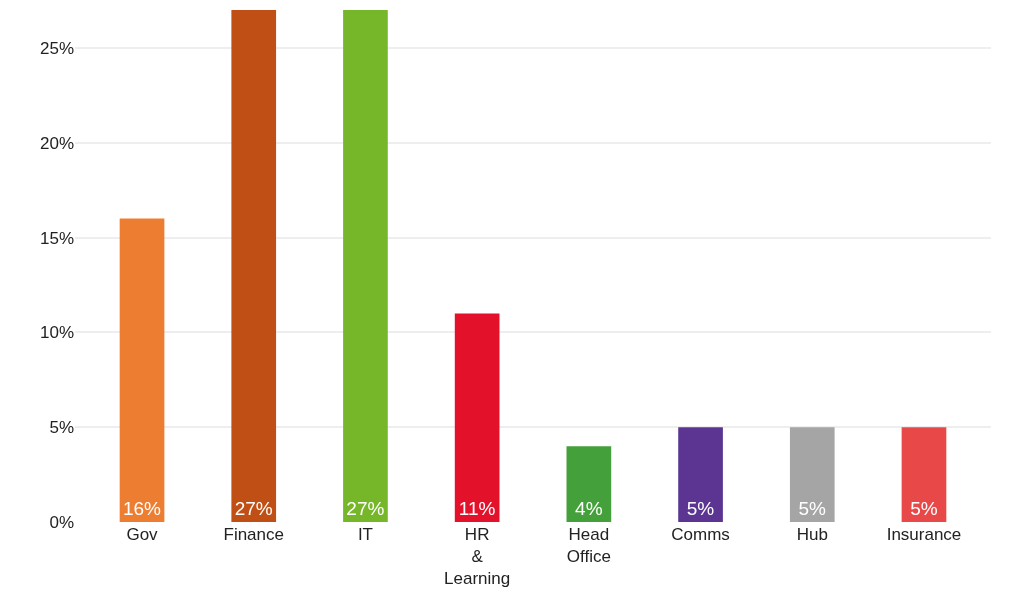 The image size is (1011, 598). Describe the element at coordinates (56, 333) in the screenshot. I see `y-tick-label: 10%` at that location.